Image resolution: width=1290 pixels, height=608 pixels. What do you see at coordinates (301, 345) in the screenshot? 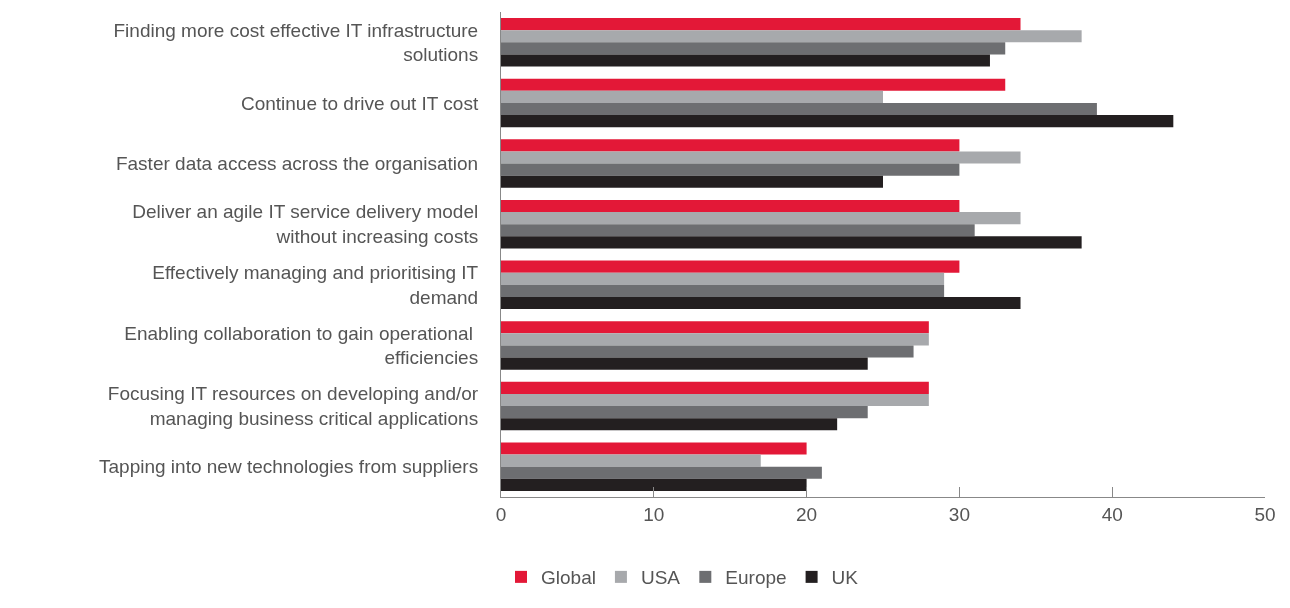
I see `y-tick-label: Enabling collaboration to gain operational efficiencies` at bounding box center [301, 345].